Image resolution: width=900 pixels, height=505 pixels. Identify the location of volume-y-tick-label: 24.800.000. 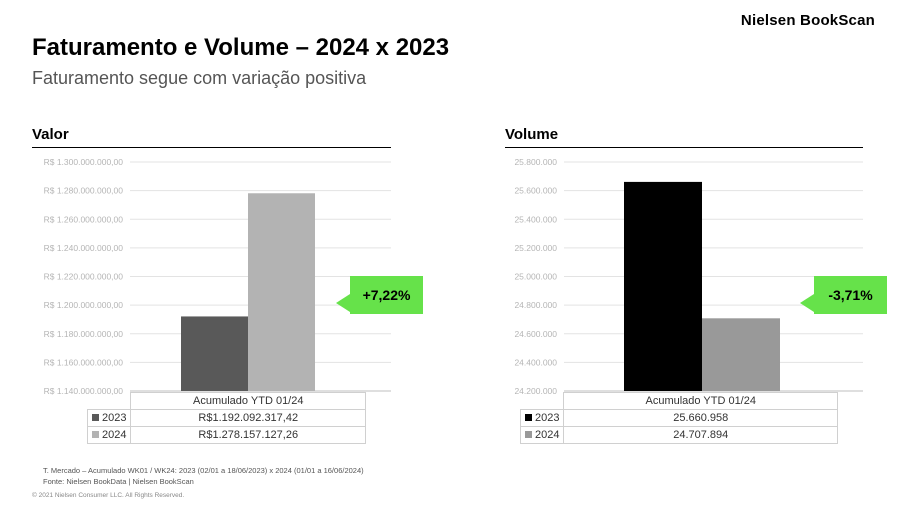
(535, 305).